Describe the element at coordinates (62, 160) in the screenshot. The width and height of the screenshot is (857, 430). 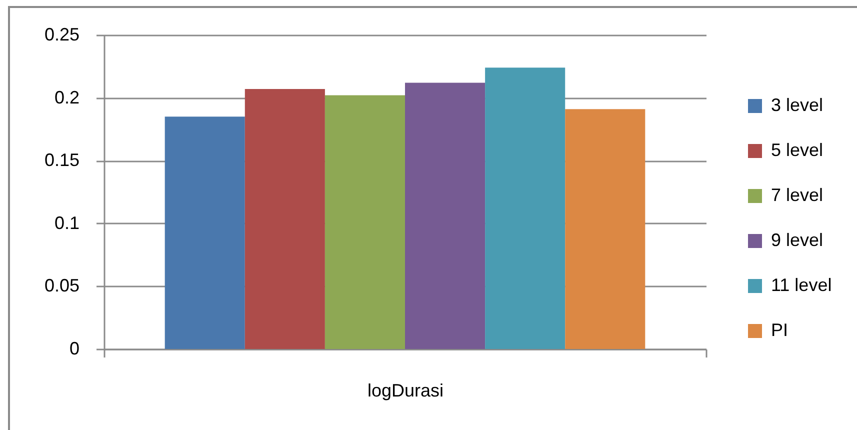
I see `y-tick-label: 0.15` at that location.